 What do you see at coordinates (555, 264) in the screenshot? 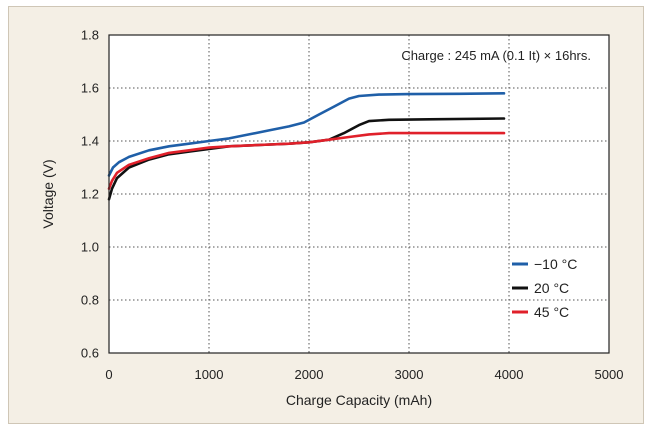
I see `legend-label: −10 °C` at bounding box center [555, 264].